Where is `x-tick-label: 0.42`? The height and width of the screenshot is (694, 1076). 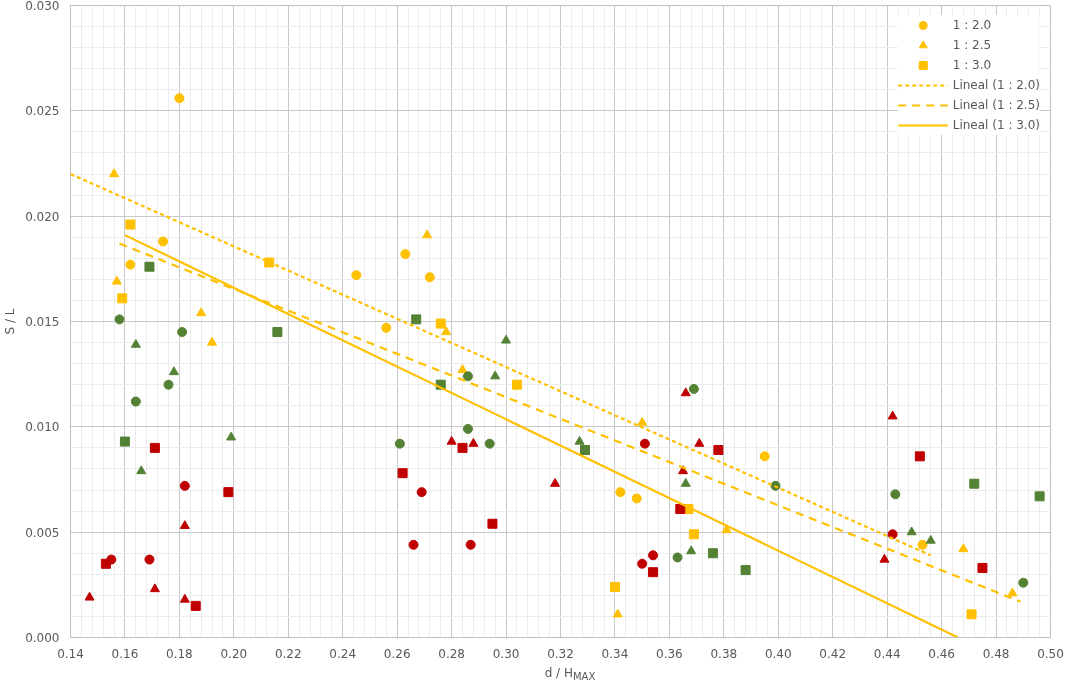
x-tick-label: 0.42 is located at coordinates (833, 653).